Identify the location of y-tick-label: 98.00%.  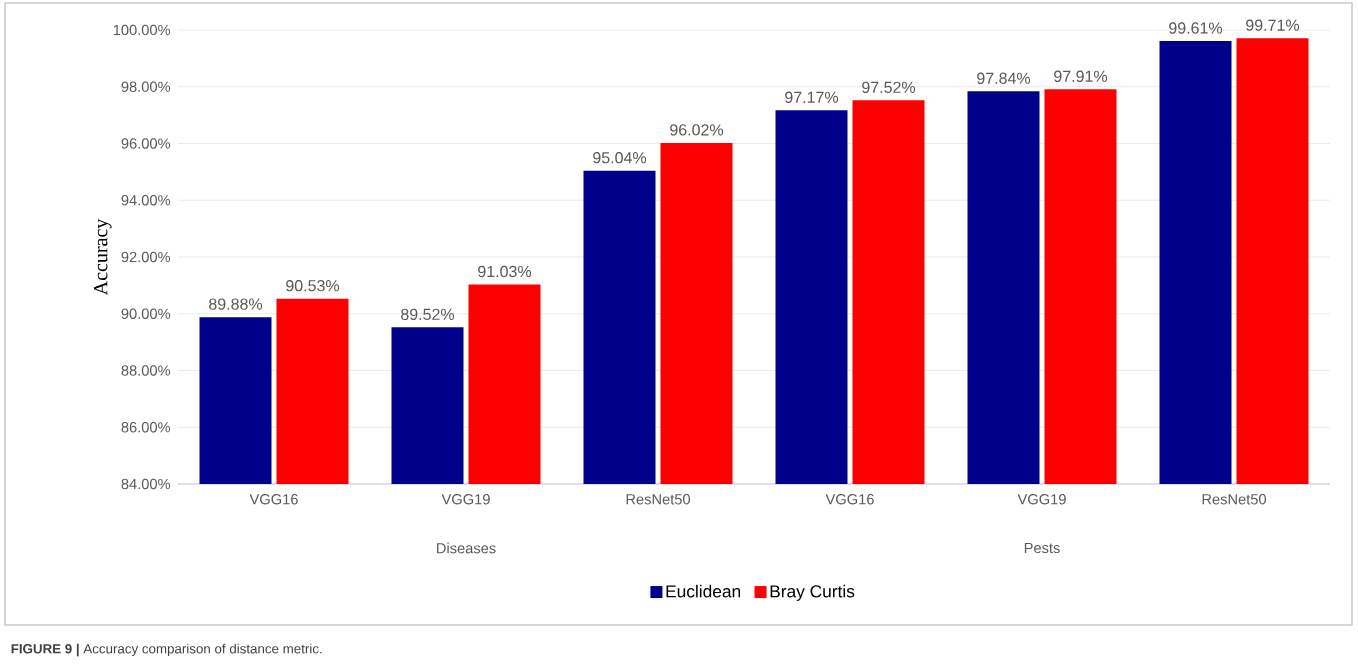
(146, 86).